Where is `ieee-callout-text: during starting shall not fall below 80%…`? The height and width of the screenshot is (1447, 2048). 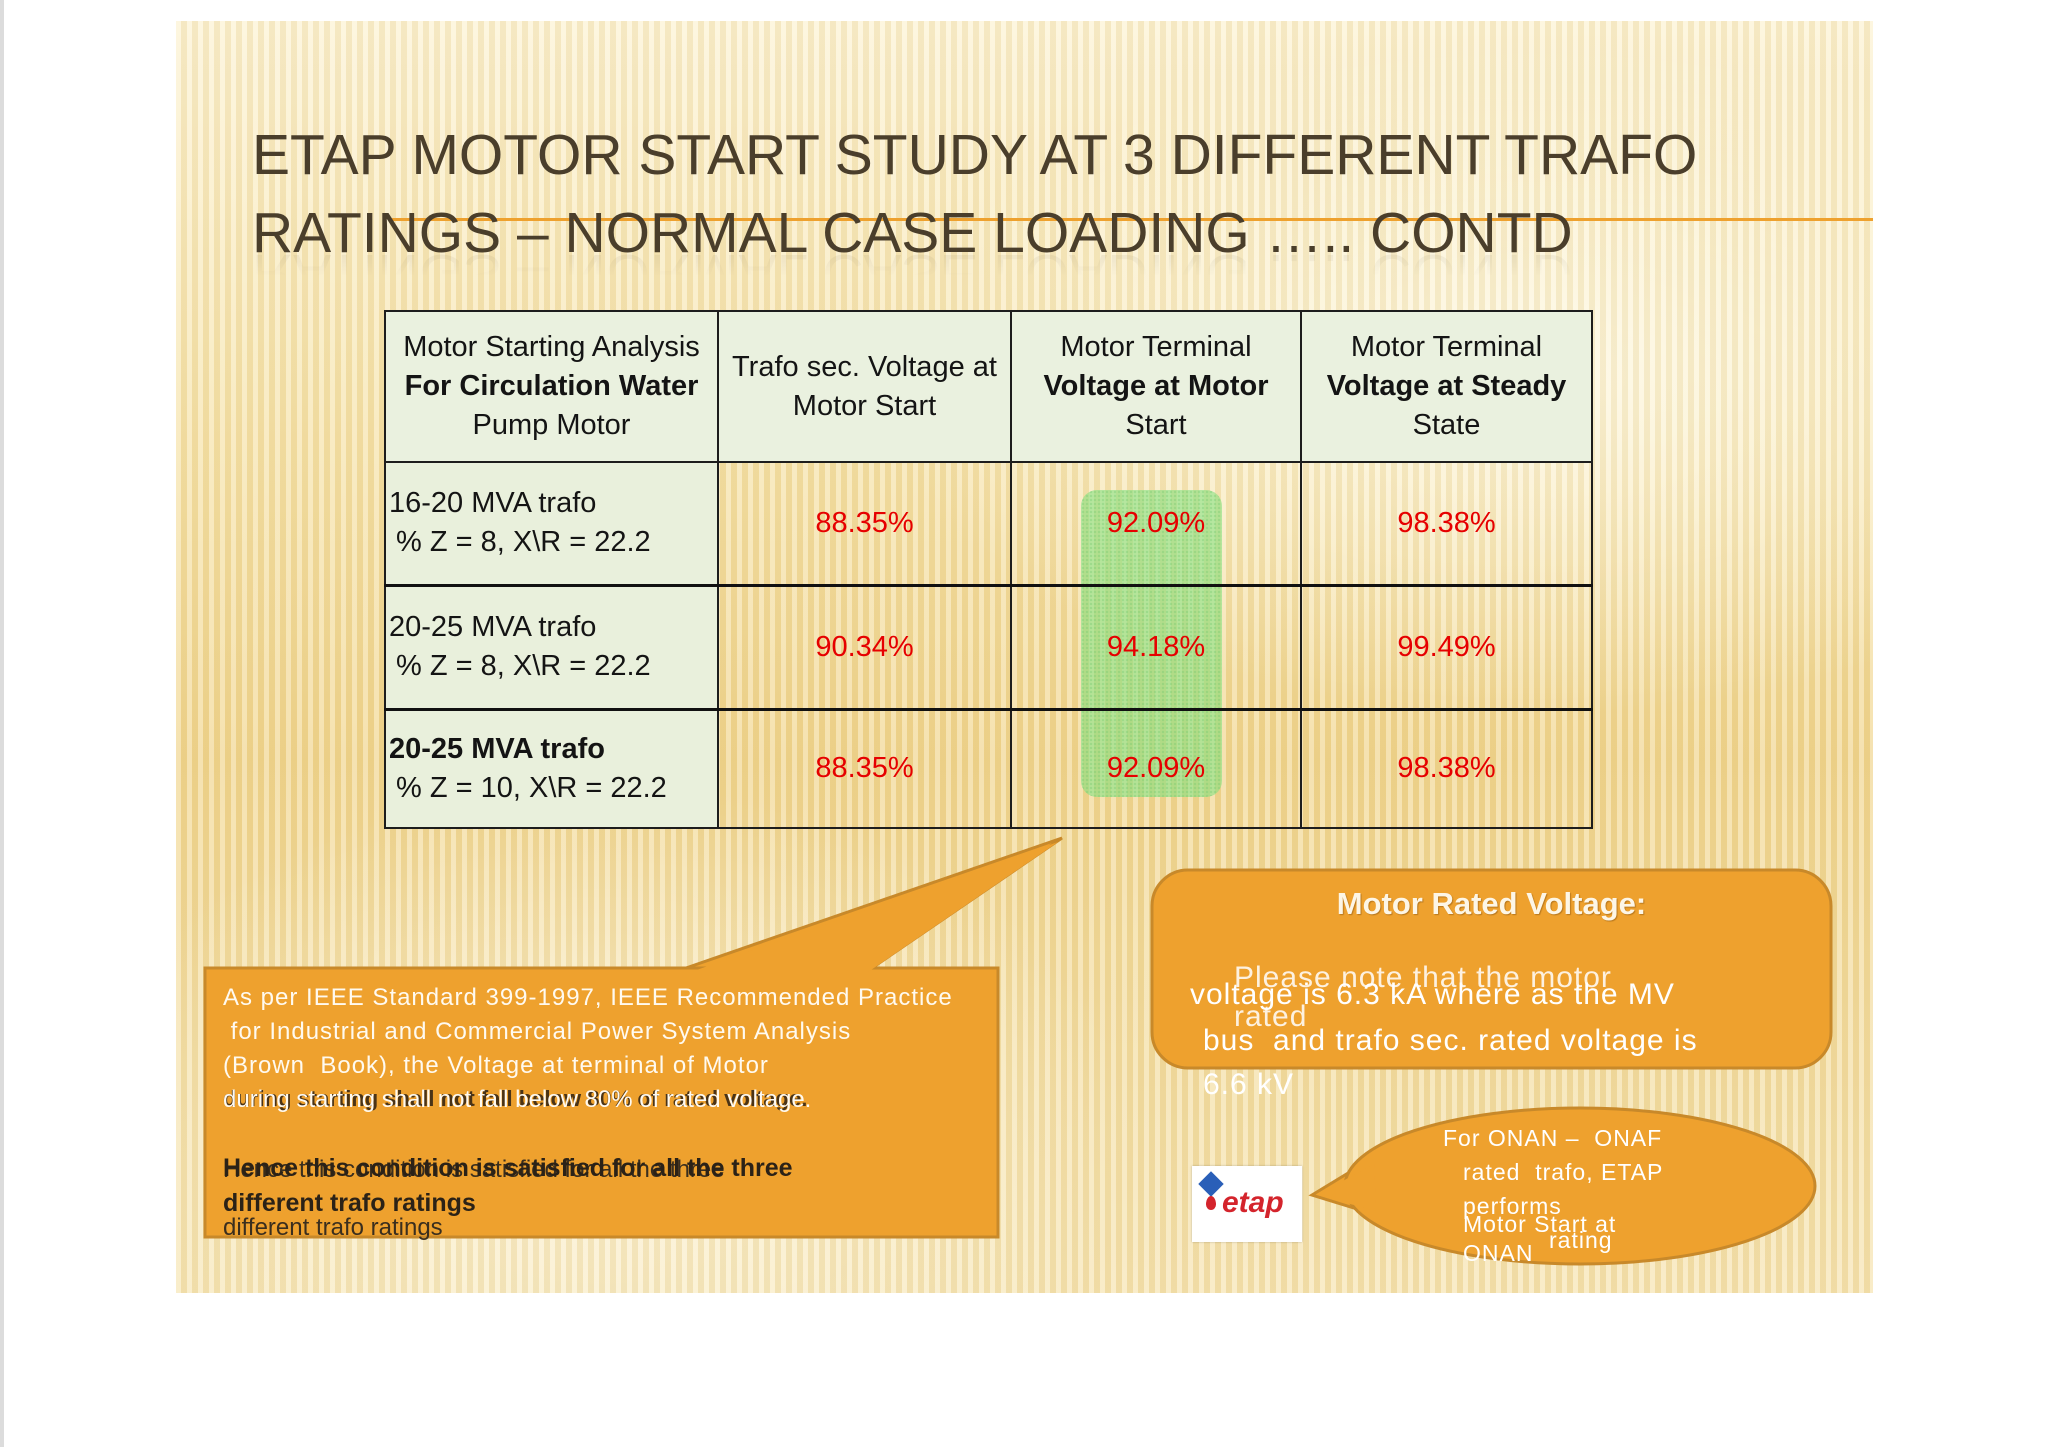
ieee-callout-text: during starting shall not fall below 80%… is located at coordinates (517, 1099).